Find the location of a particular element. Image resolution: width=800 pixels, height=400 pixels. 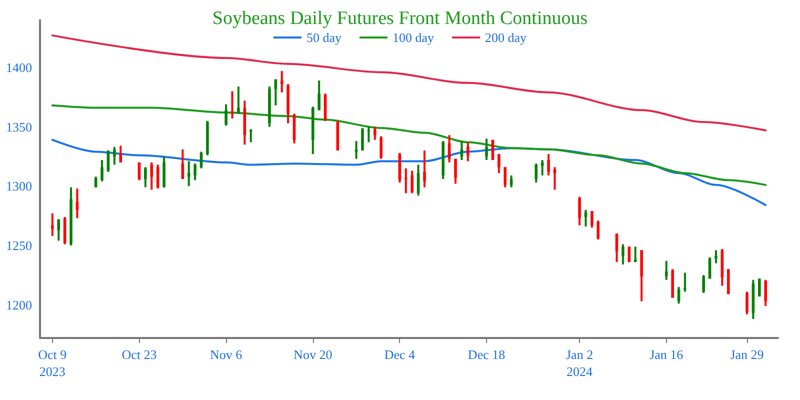

x-tick-label: Dec 4 is located at coordinates (400, 354).